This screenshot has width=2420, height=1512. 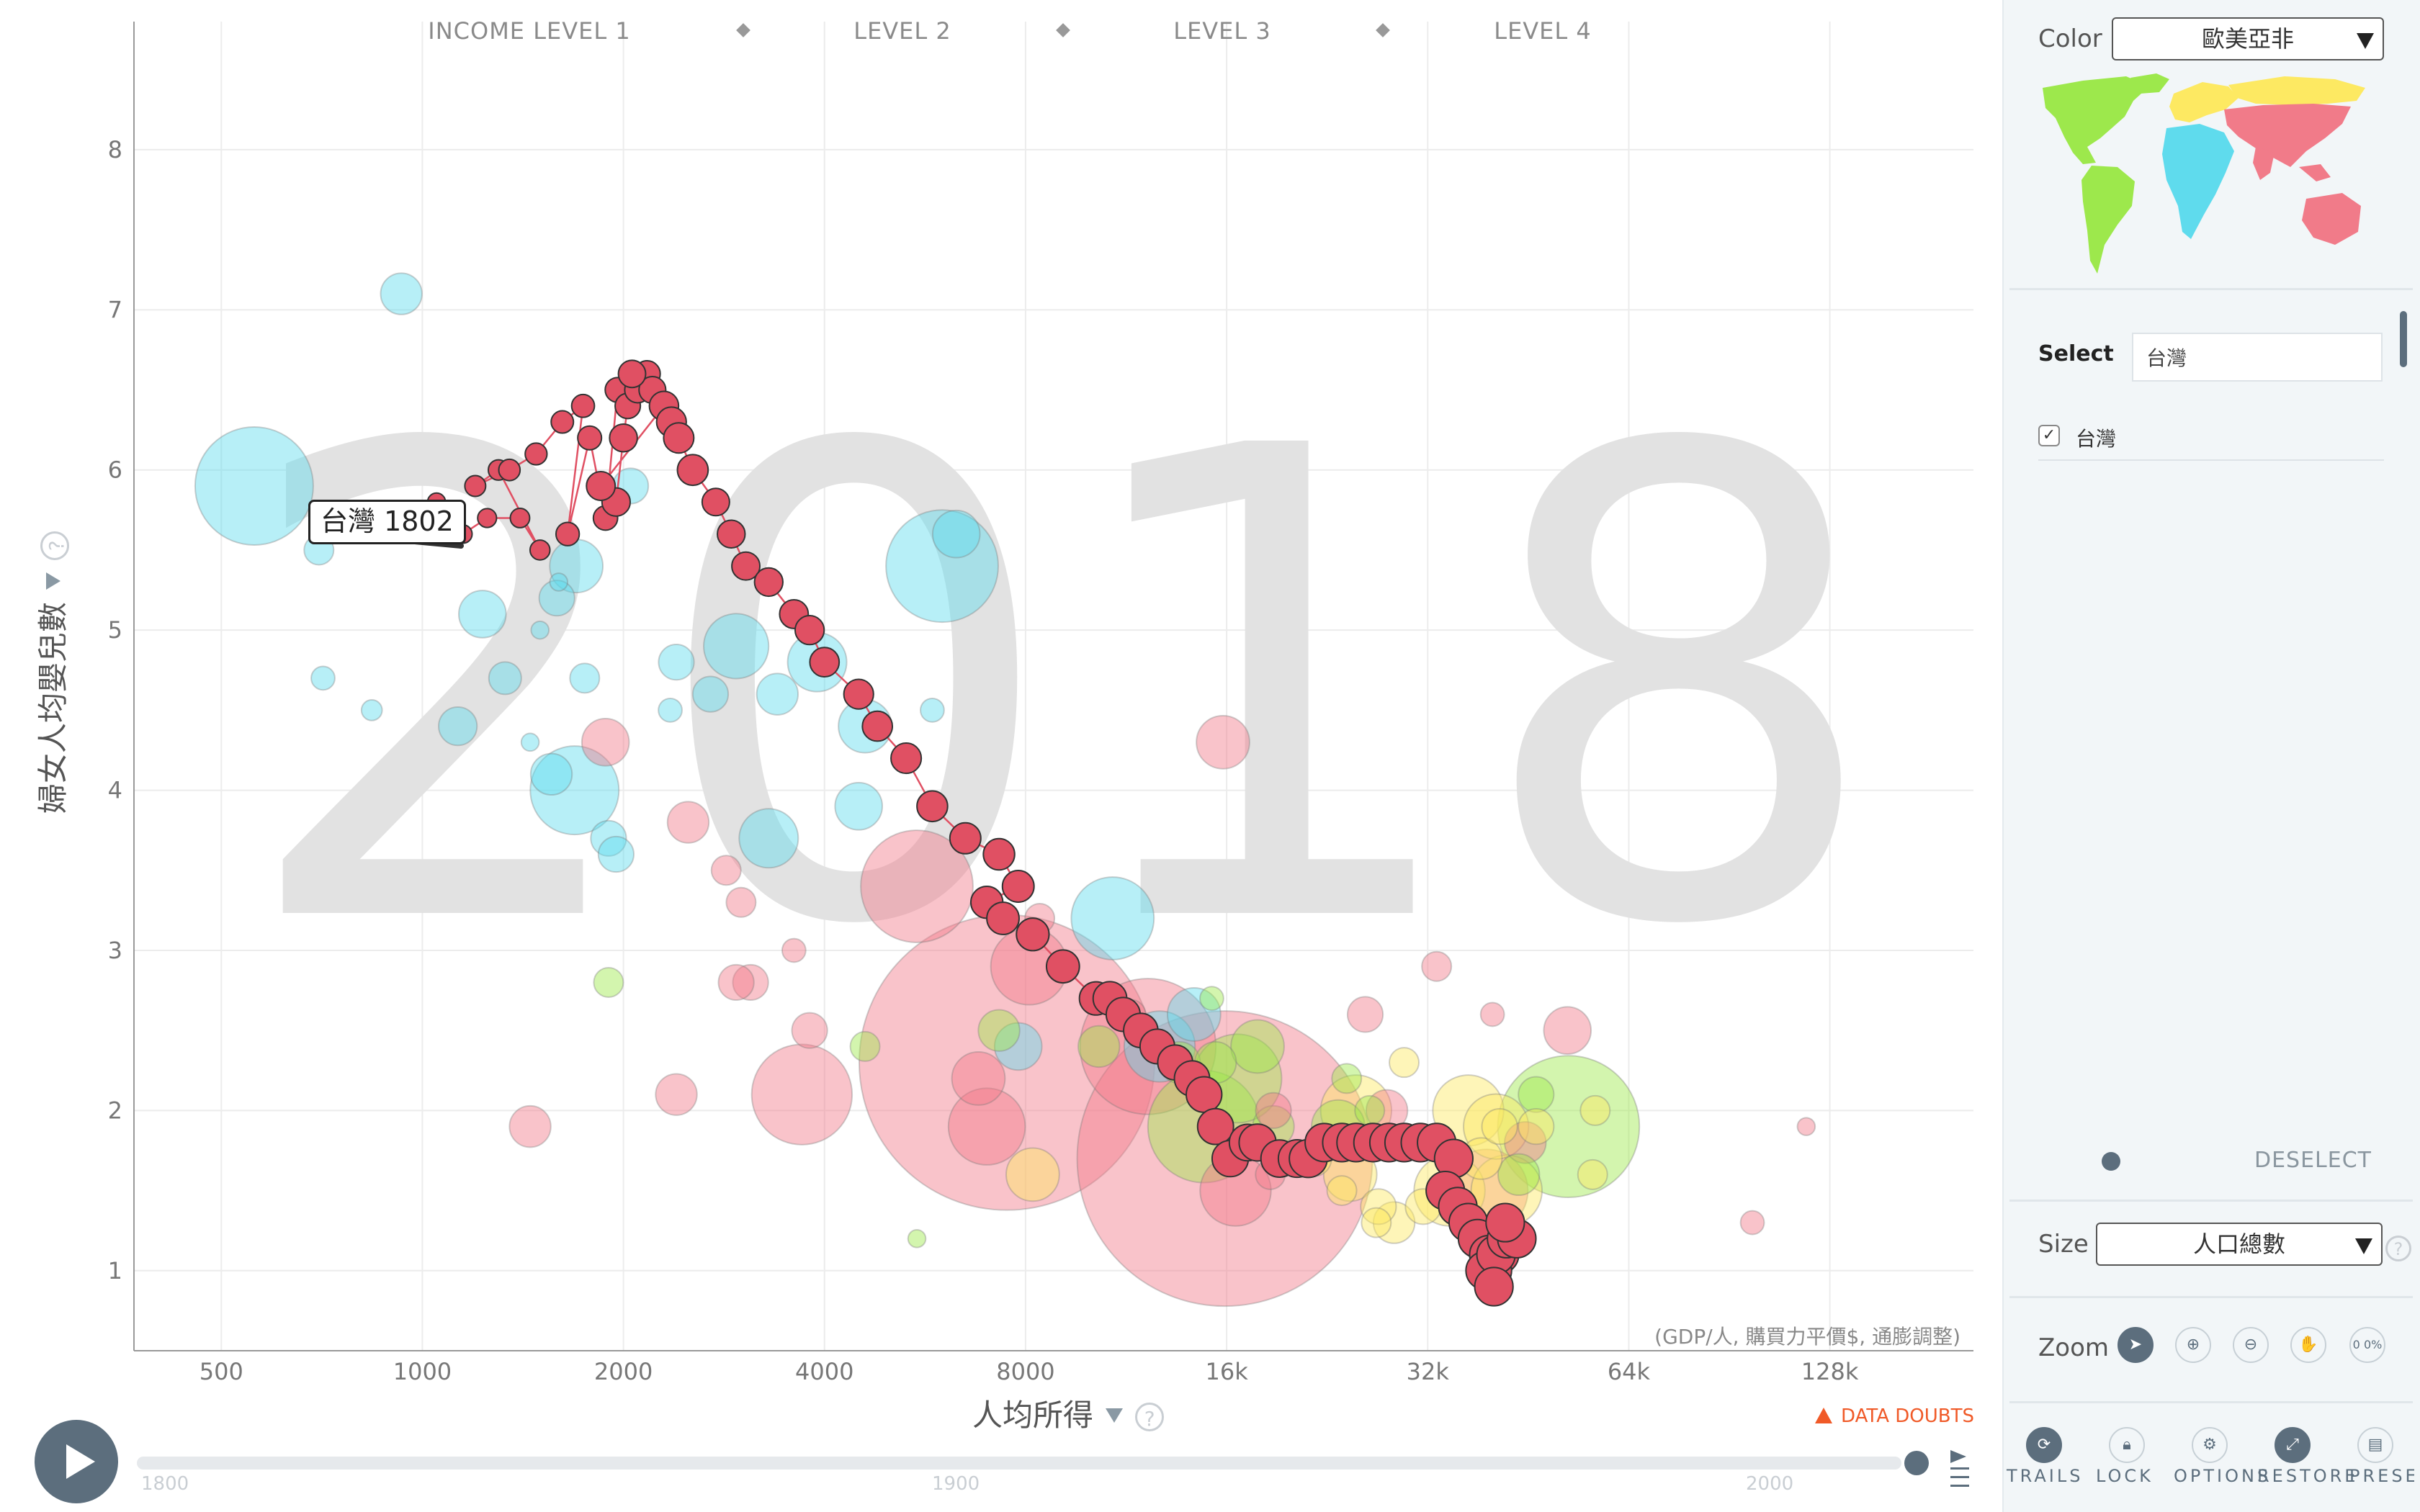 I want to click on pan-hand-icon: ✋, so click(x=2308, y=1345).